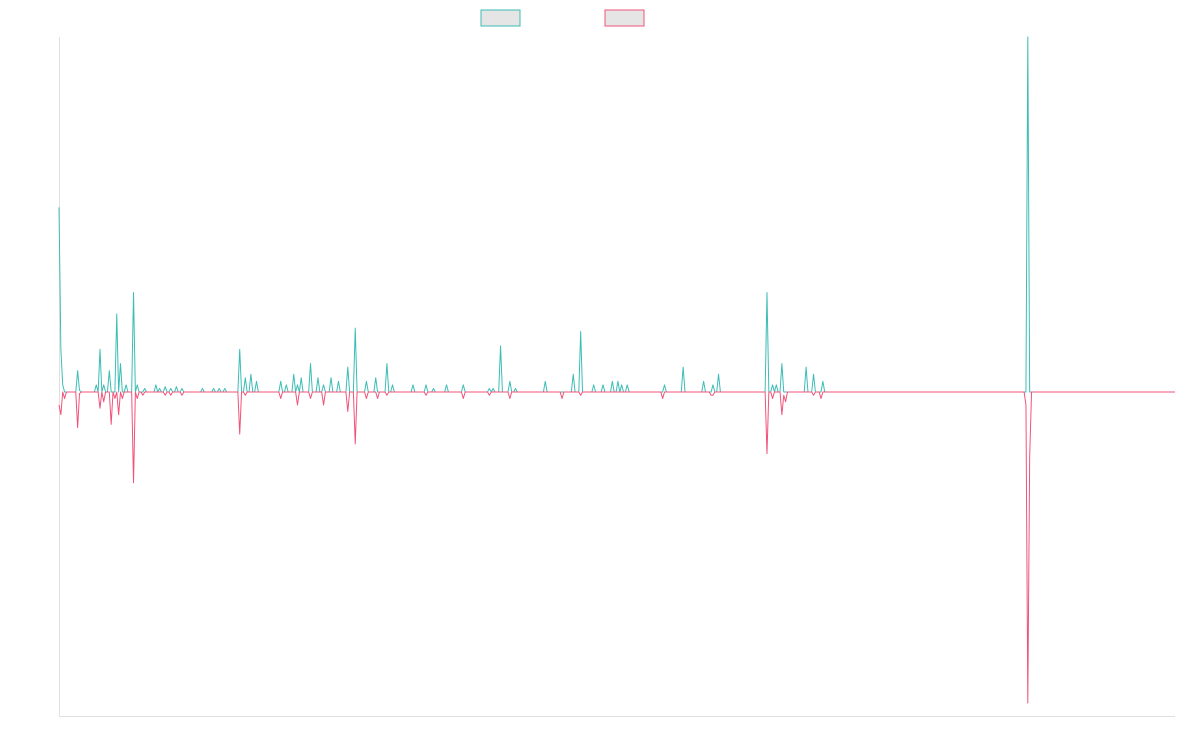  What do you see at coordinates (624, 18) in the screenshot?
I see `legend-swatch-series-b` at bounding box center [624, 18].